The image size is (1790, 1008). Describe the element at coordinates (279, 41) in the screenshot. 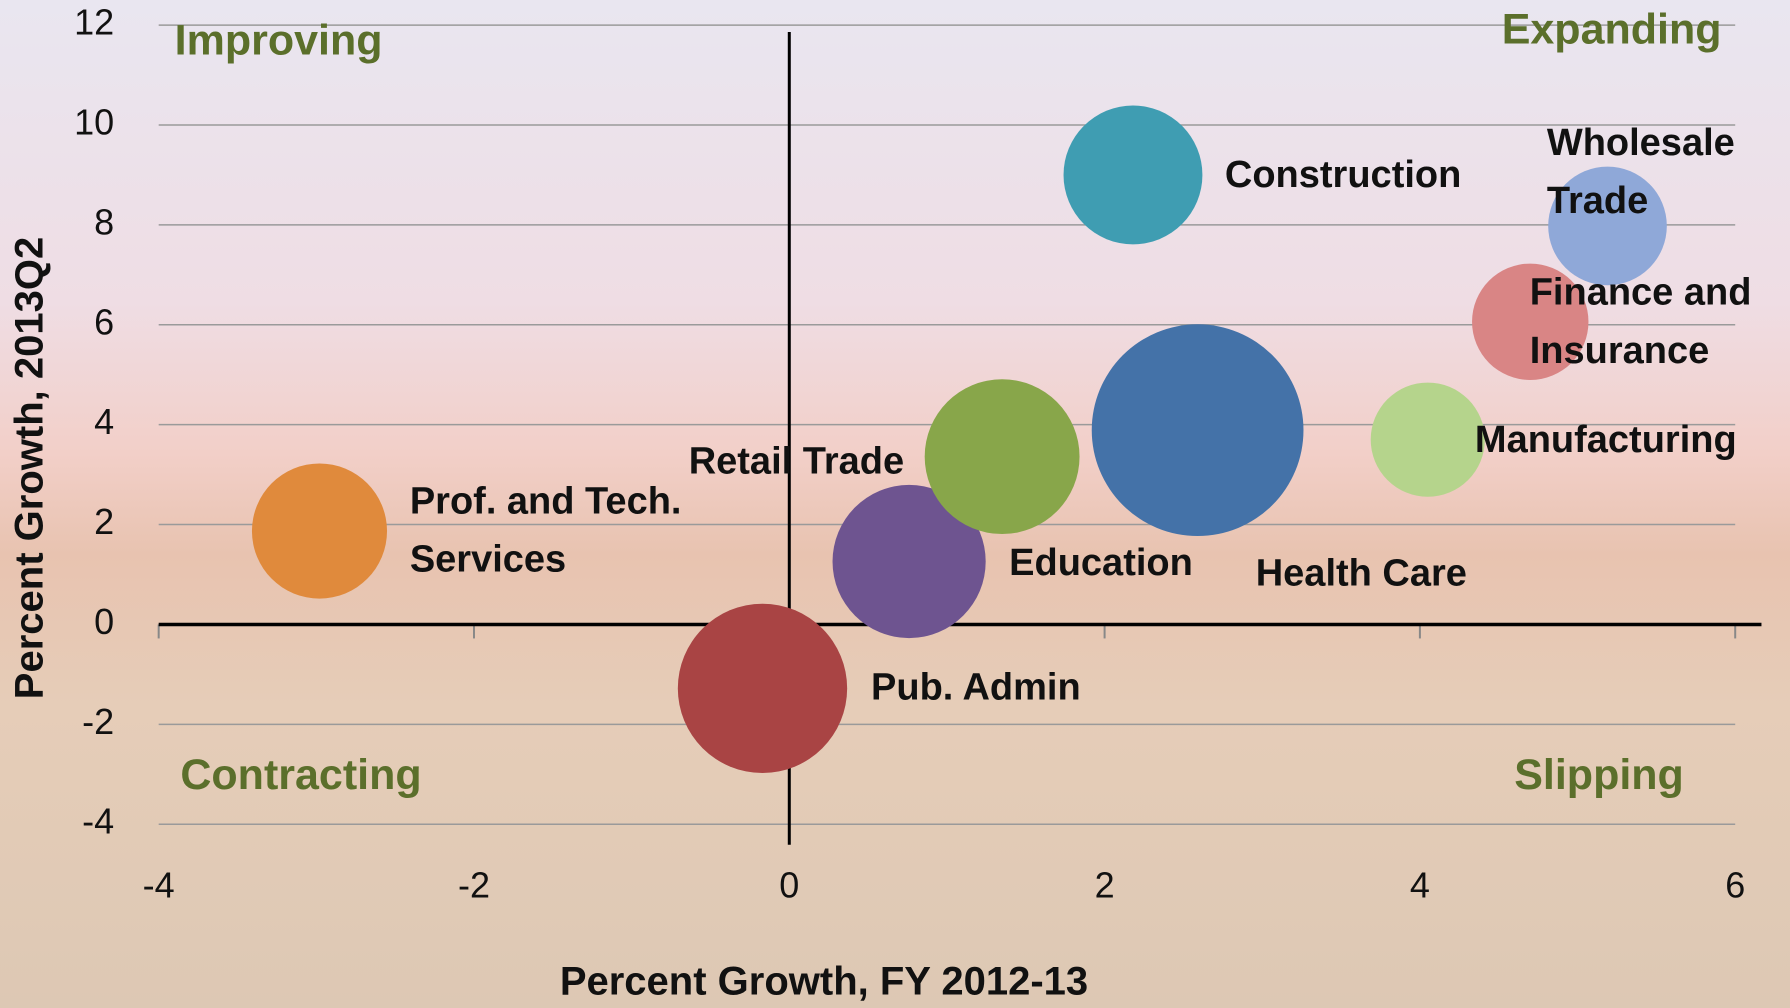

I see `quadrant-label: Improving` at that location.